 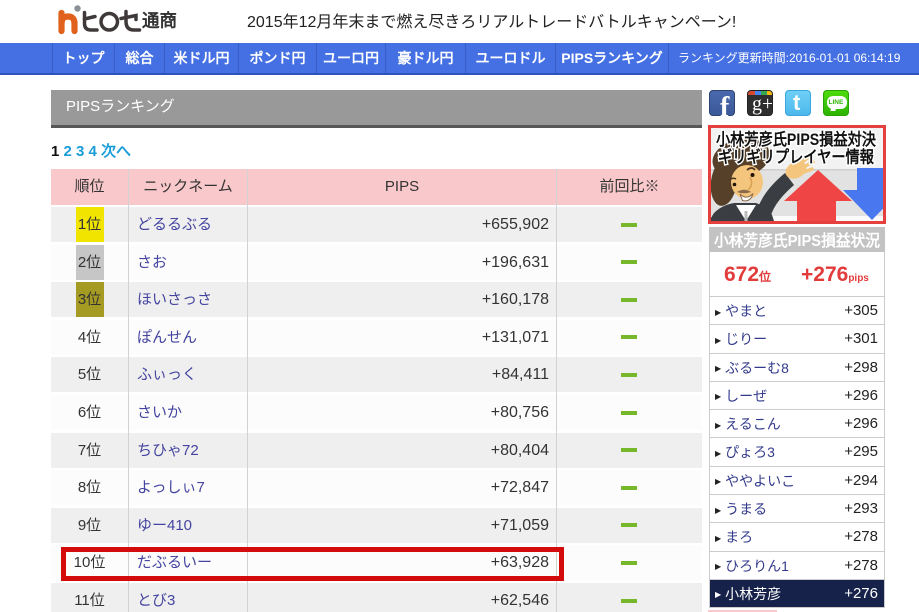 I want to click on svg-text: 小林芳彦氏PIPS損益対決, so click(x=796, y=139).